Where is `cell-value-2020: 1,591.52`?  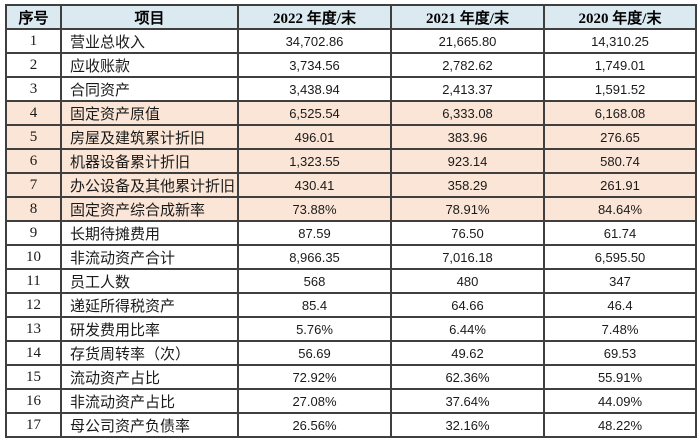 cell-value-2020: 1,591.52 is located at coordinates (620, 89).